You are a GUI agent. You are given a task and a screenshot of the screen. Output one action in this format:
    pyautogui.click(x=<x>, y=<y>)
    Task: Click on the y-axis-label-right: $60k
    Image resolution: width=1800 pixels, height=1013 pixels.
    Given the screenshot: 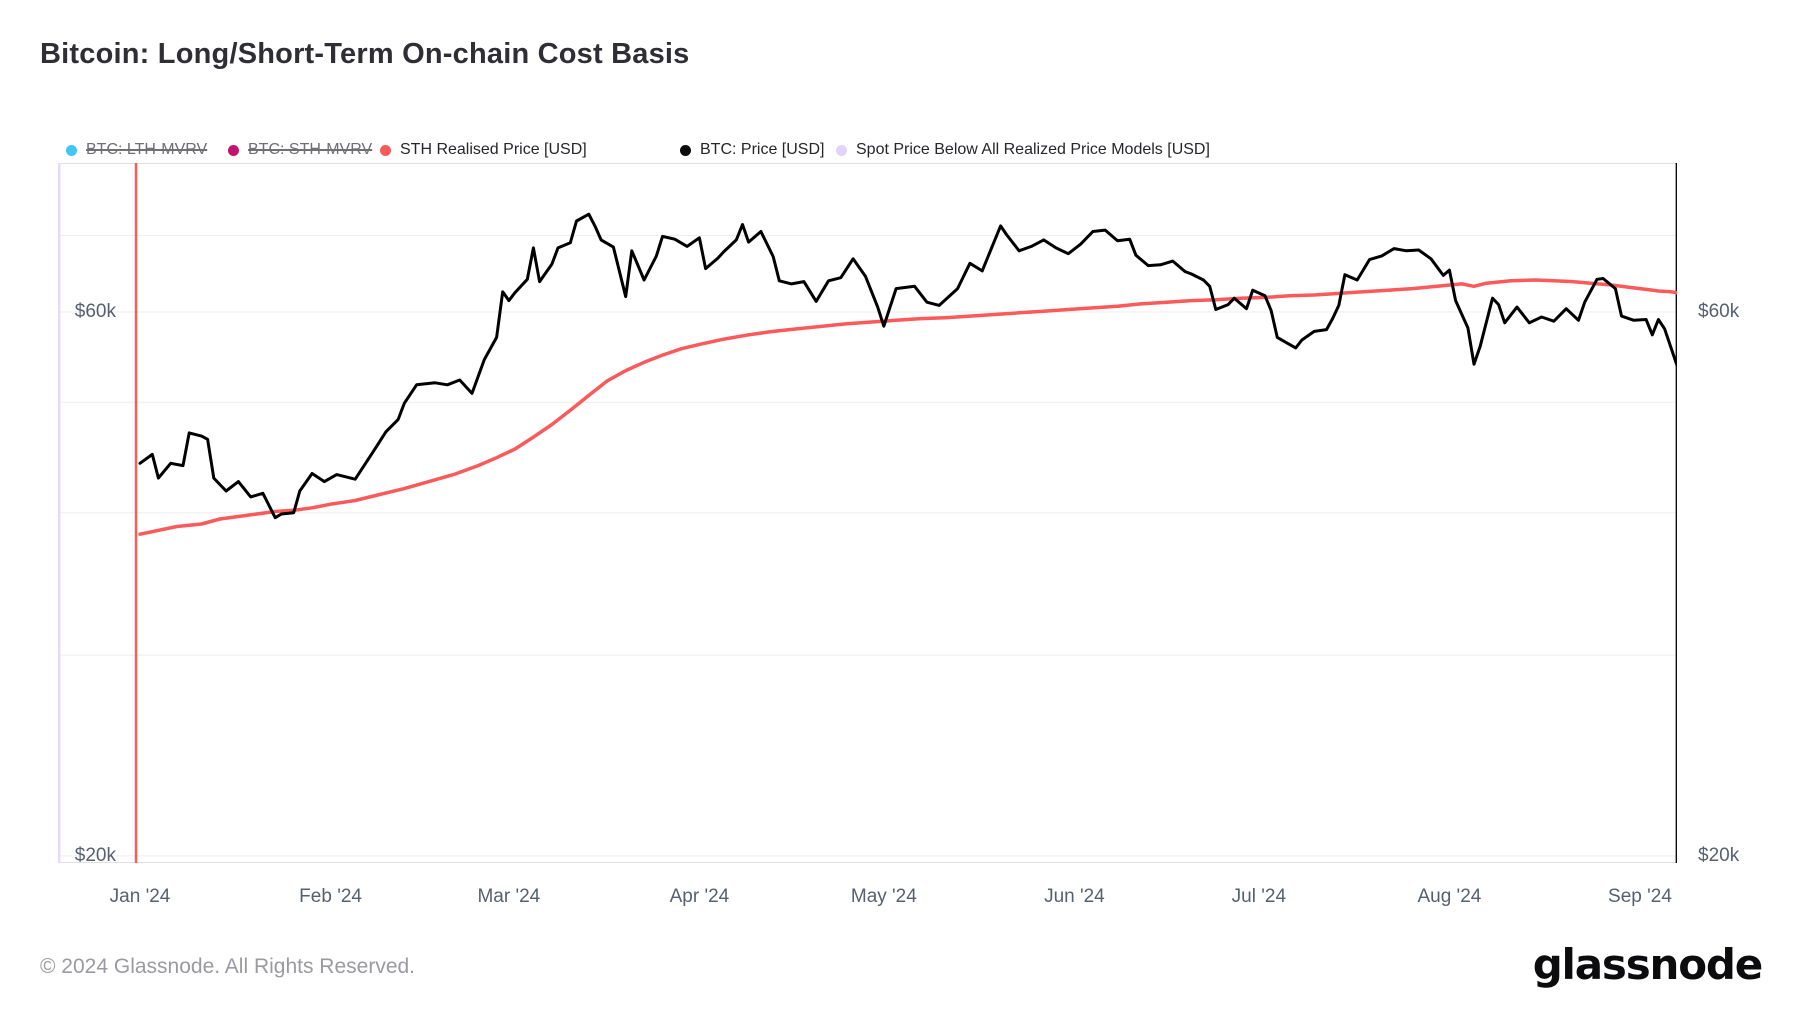 What is the action you would take?
    pyautogui.click(x=1719, y=311)
    